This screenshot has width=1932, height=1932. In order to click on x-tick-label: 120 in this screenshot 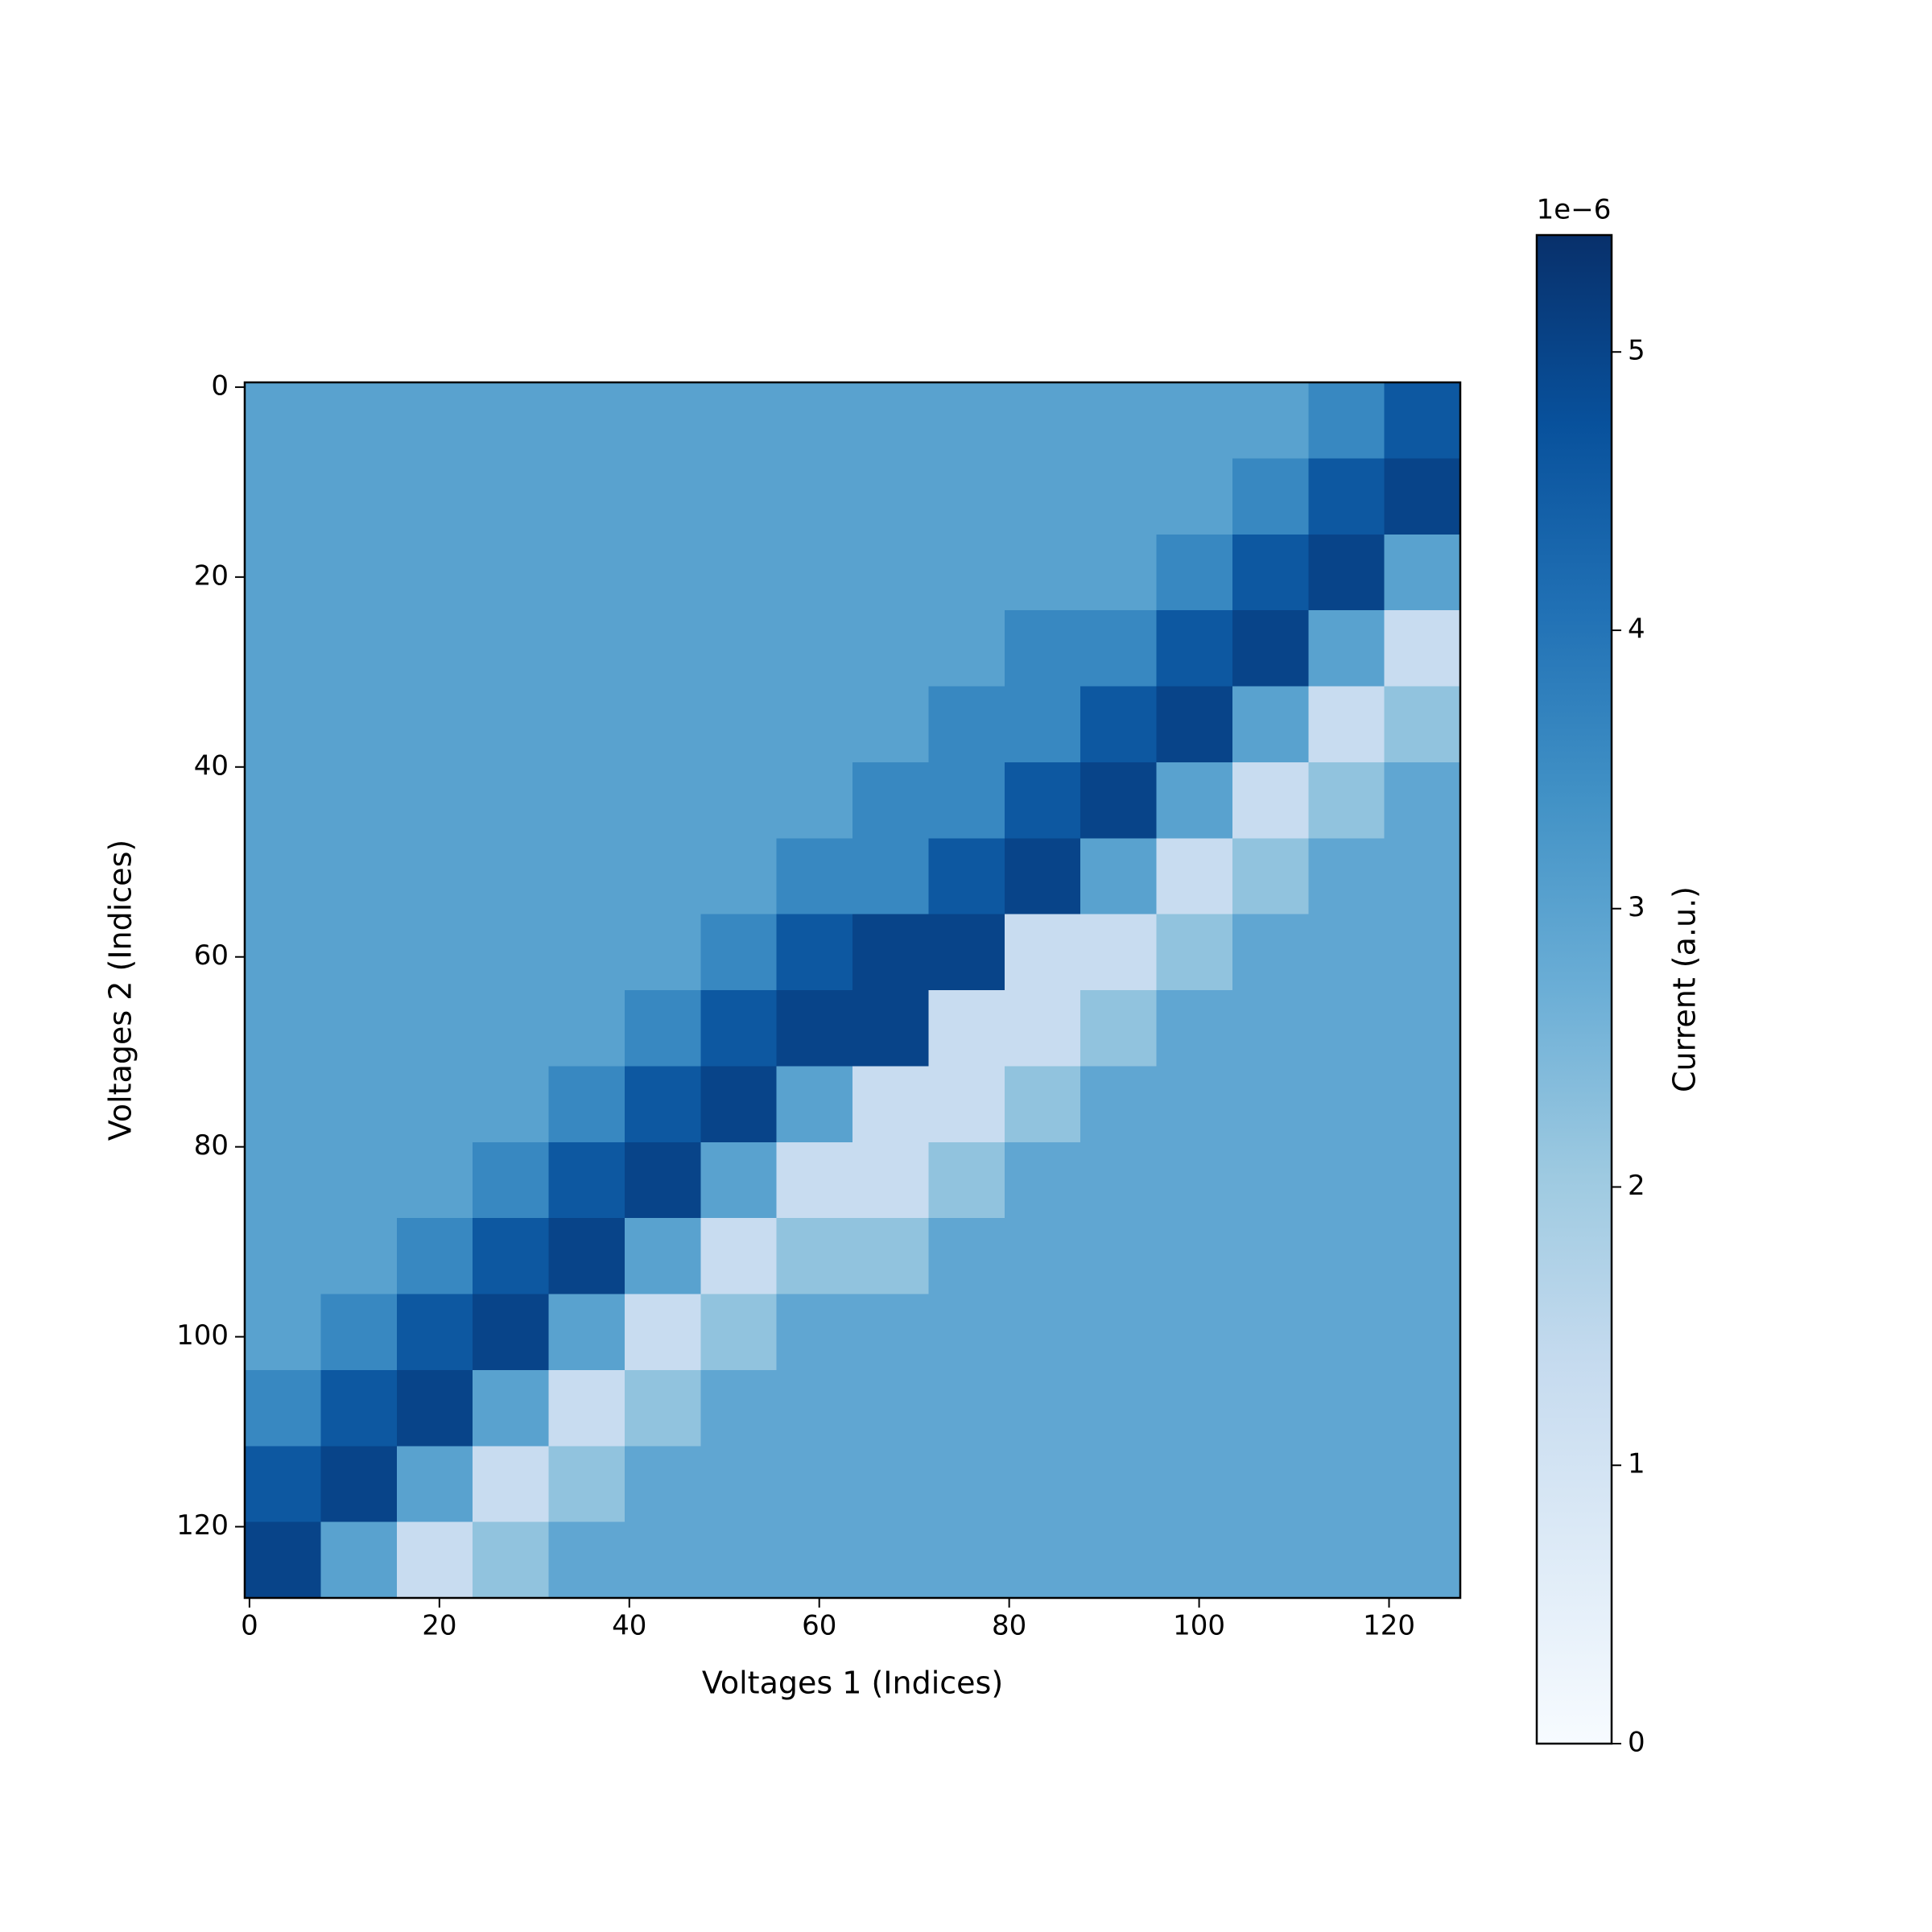, I will do `click(1389, 1626)`.